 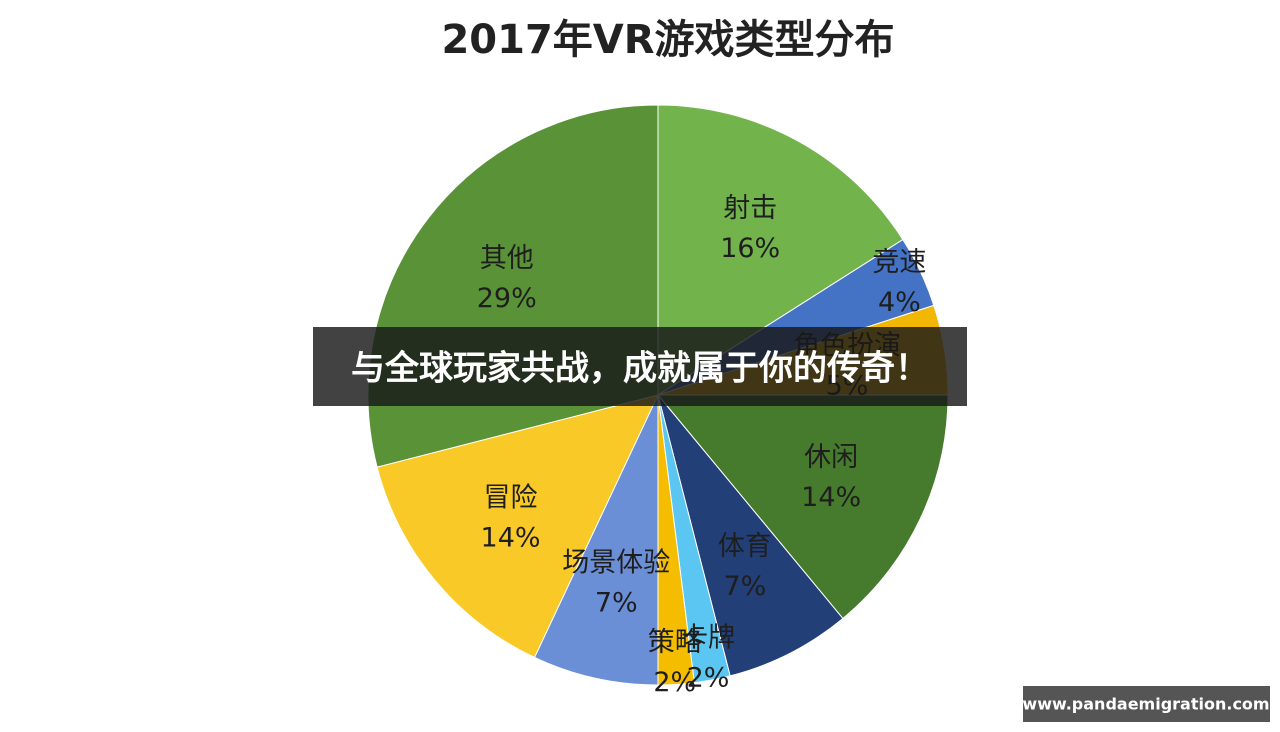 What do you see at coordinates (507, 298) in the screenshot?
I see `slice-value-label: 29%` at bounding box center [507, 298].